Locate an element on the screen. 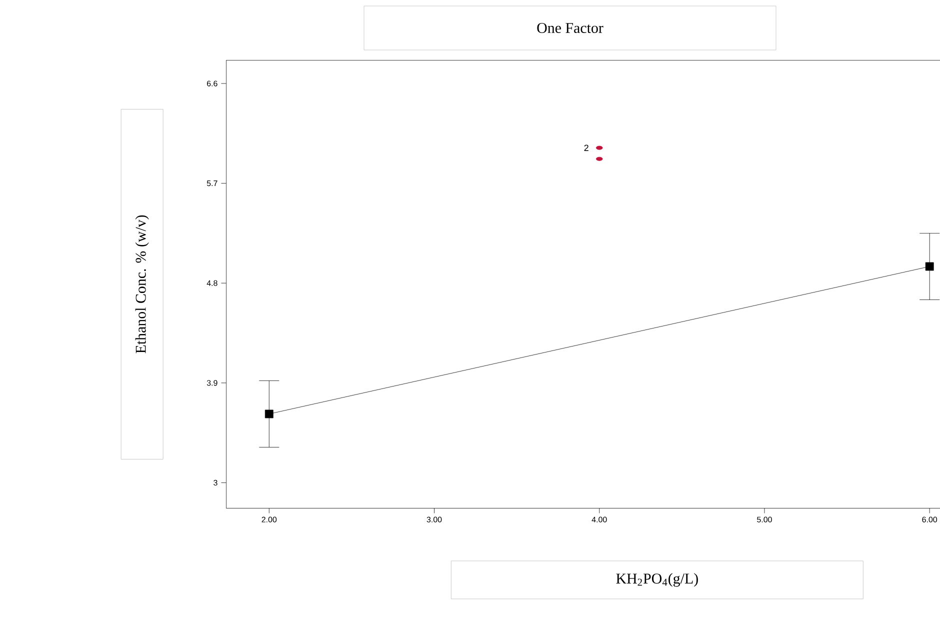 Image resolution: width=940 pixels, height=628 pixels. chart-title: One Factor is located at coordinates (570, 28).